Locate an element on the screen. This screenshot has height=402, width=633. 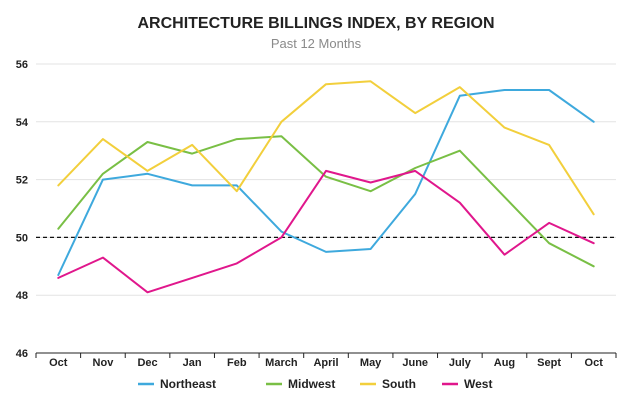
x-tick-label: July is located at coordinates (460, 363).